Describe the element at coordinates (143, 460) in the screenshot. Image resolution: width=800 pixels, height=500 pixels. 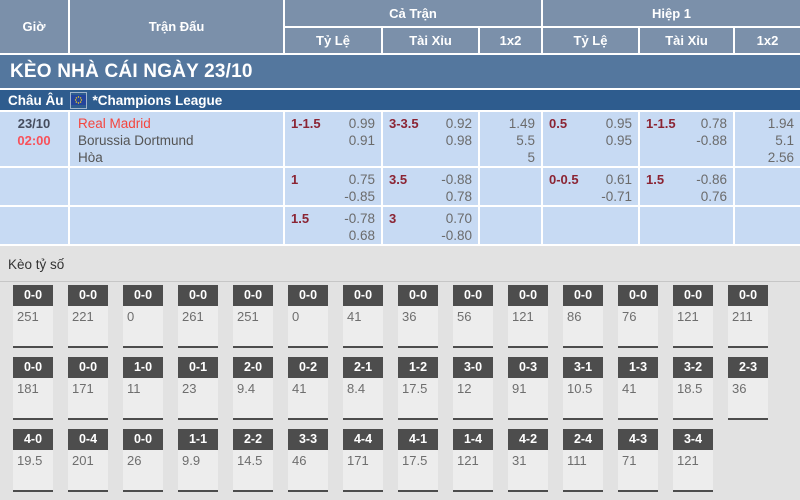
I see `score-box: 0-0 26` at that location.